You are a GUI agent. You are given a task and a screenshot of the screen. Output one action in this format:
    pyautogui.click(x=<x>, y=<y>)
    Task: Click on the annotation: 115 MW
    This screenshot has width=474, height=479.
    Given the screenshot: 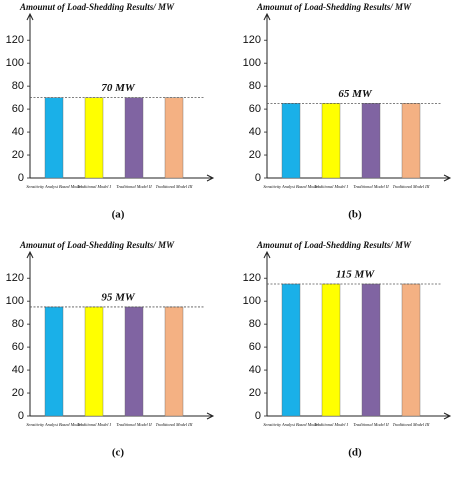 What is the action you would take?
    pyautogui.click(x=355, y=274)
    